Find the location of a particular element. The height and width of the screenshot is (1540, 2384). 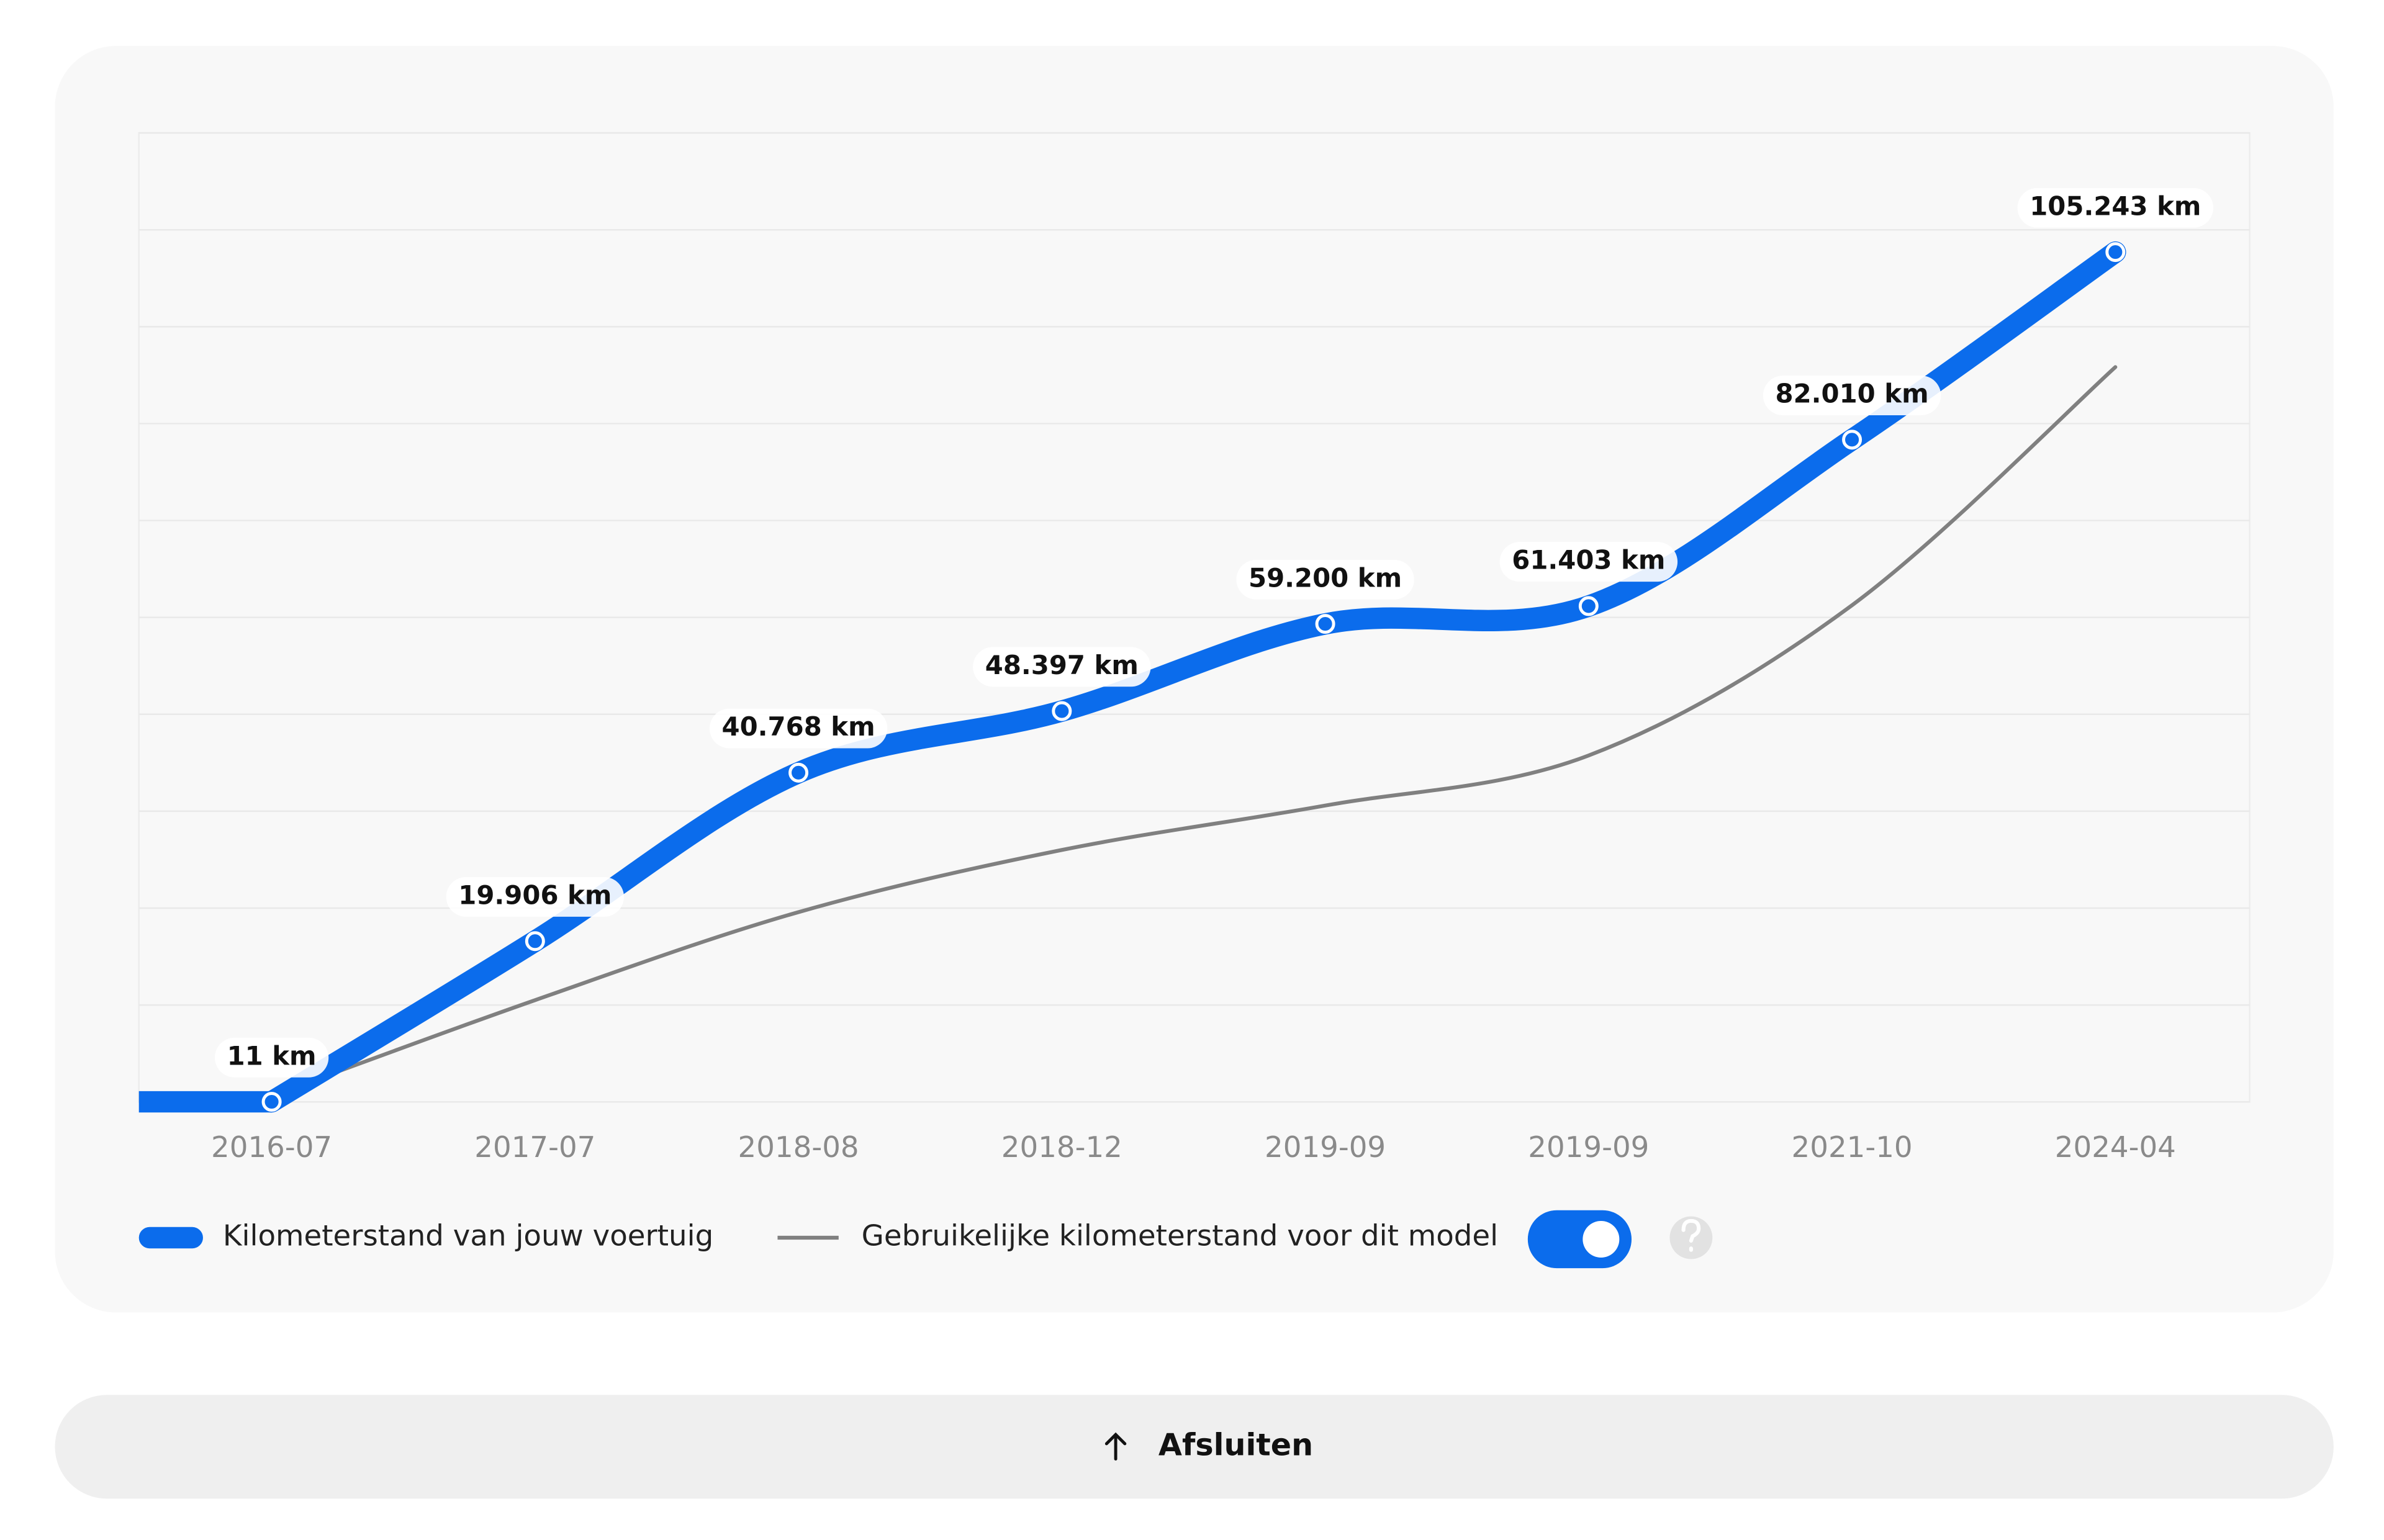

data-label: 82.010 km is located at coordinates (1852, 394).